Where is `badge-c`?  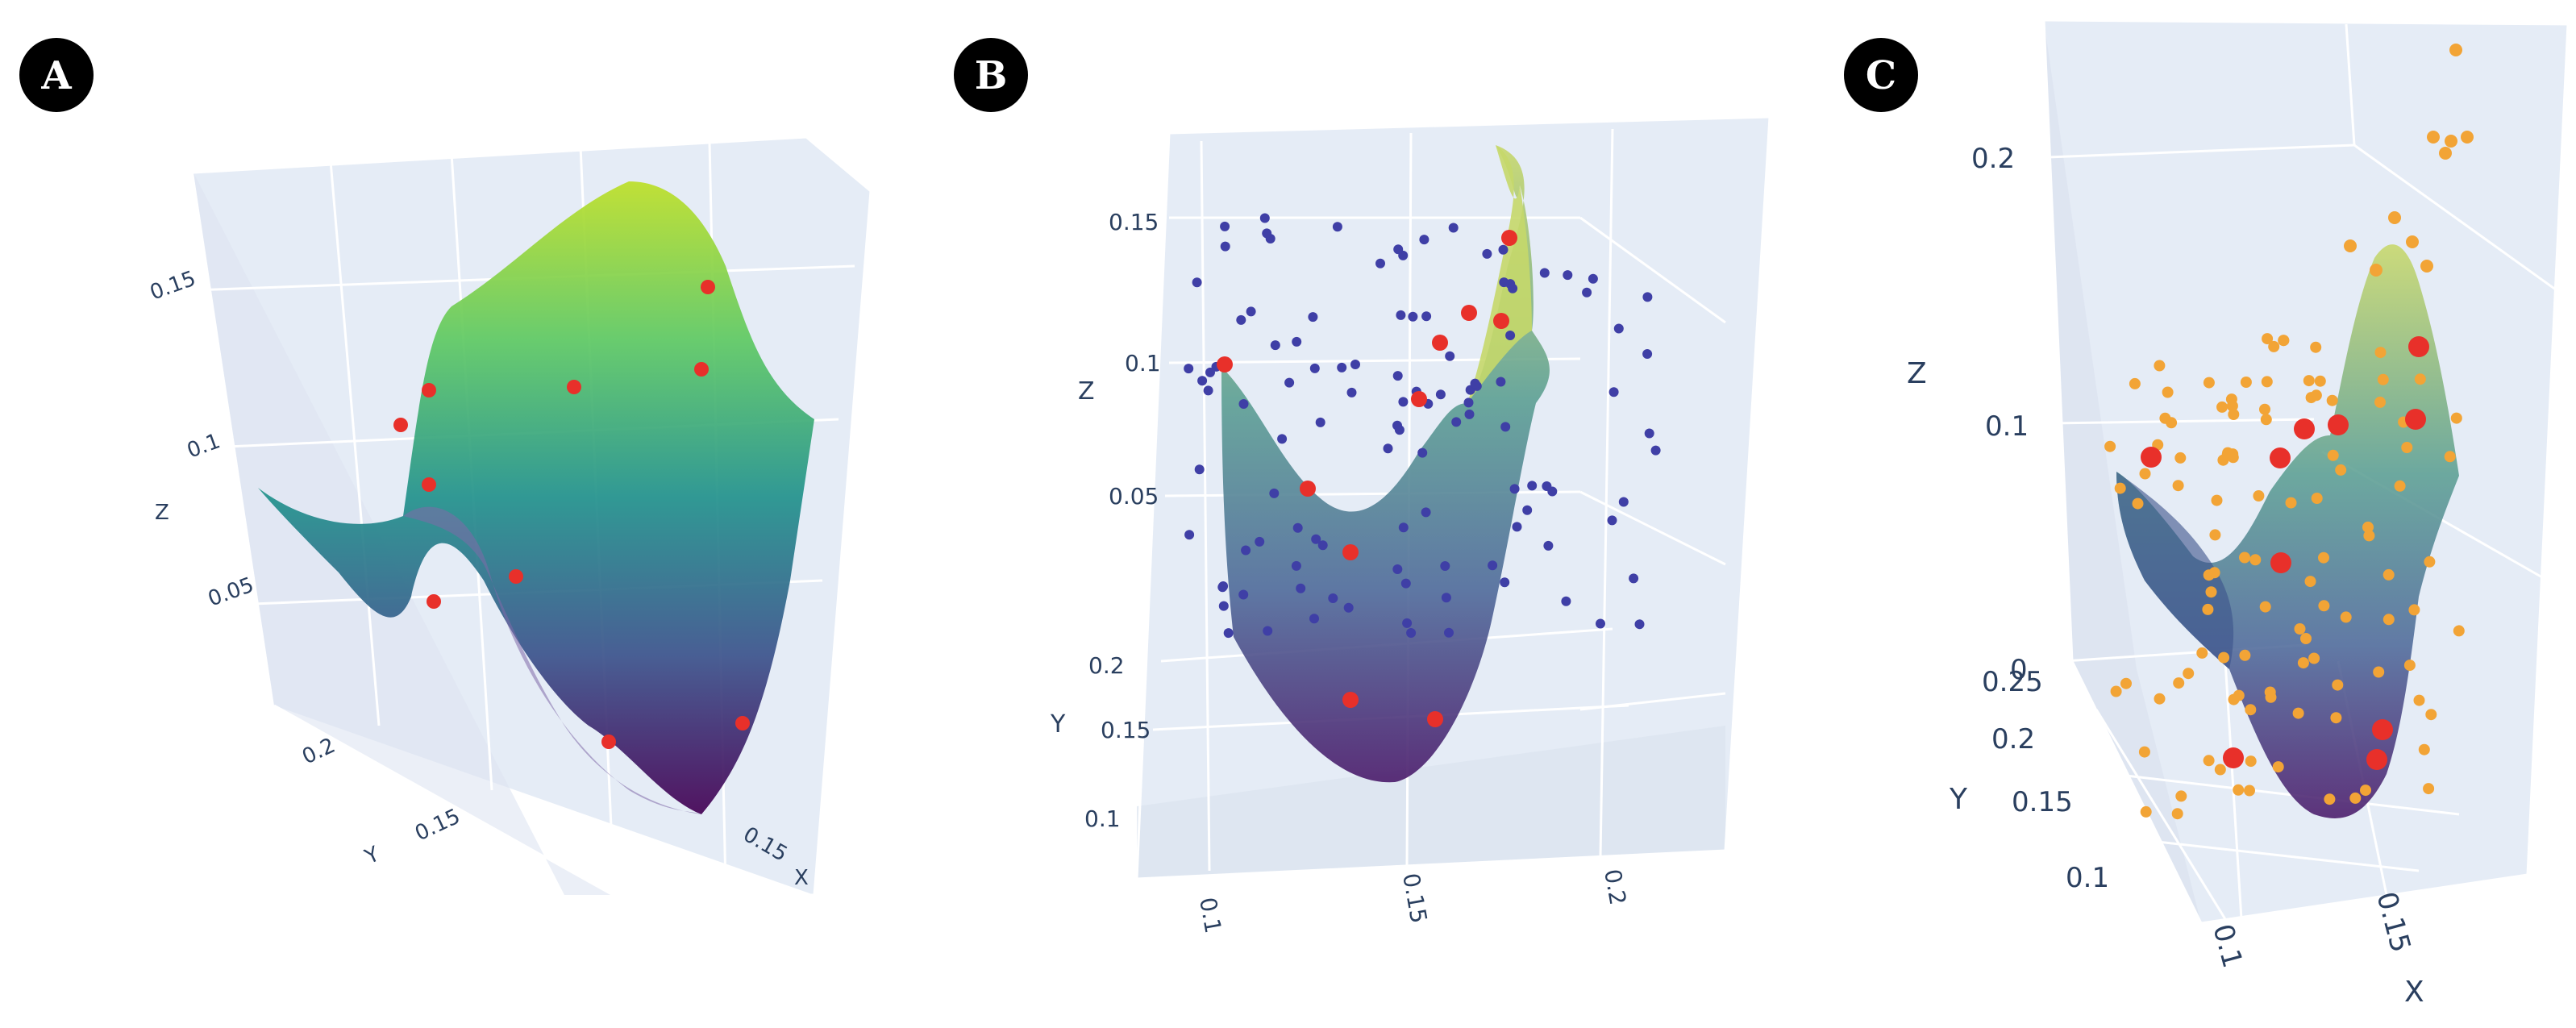 badge-c is located at coordinates (1881, 75).